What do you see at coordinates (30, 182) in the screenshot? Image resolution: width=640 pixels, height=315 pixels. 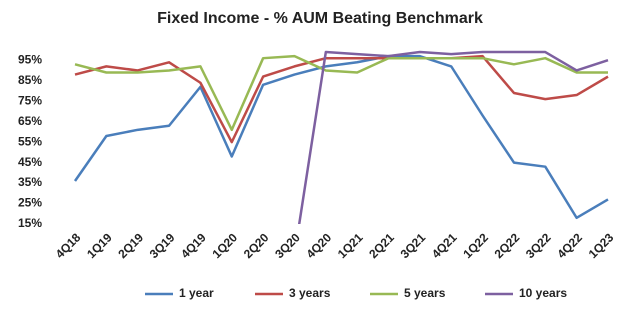 I see `y-tick-label: 35%` at bounding box center [30, 182].